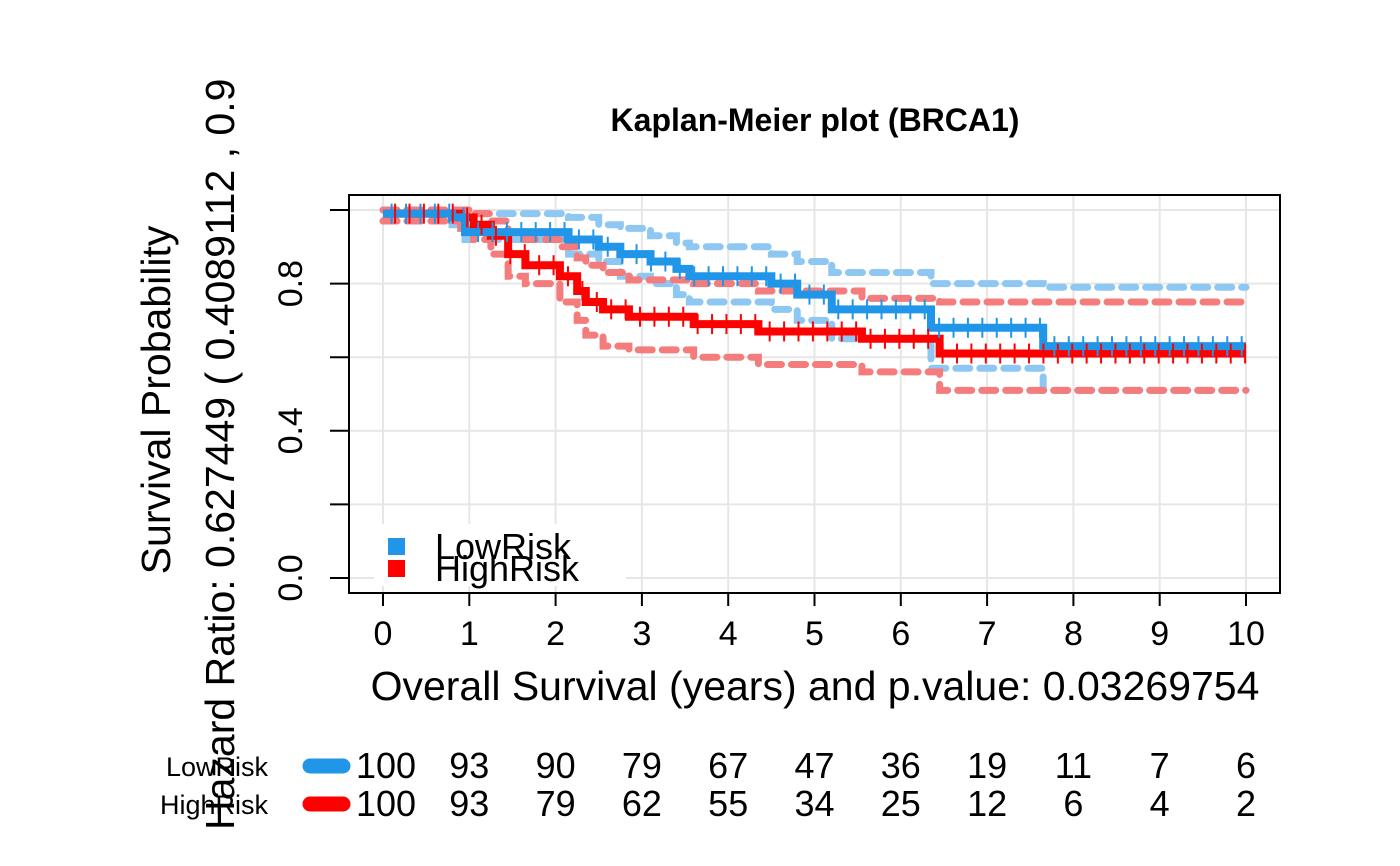  Describe the element at coordinates (503, 546) in the screenshot. I see `legend-label-lowrisk: LowRisk` at that location.